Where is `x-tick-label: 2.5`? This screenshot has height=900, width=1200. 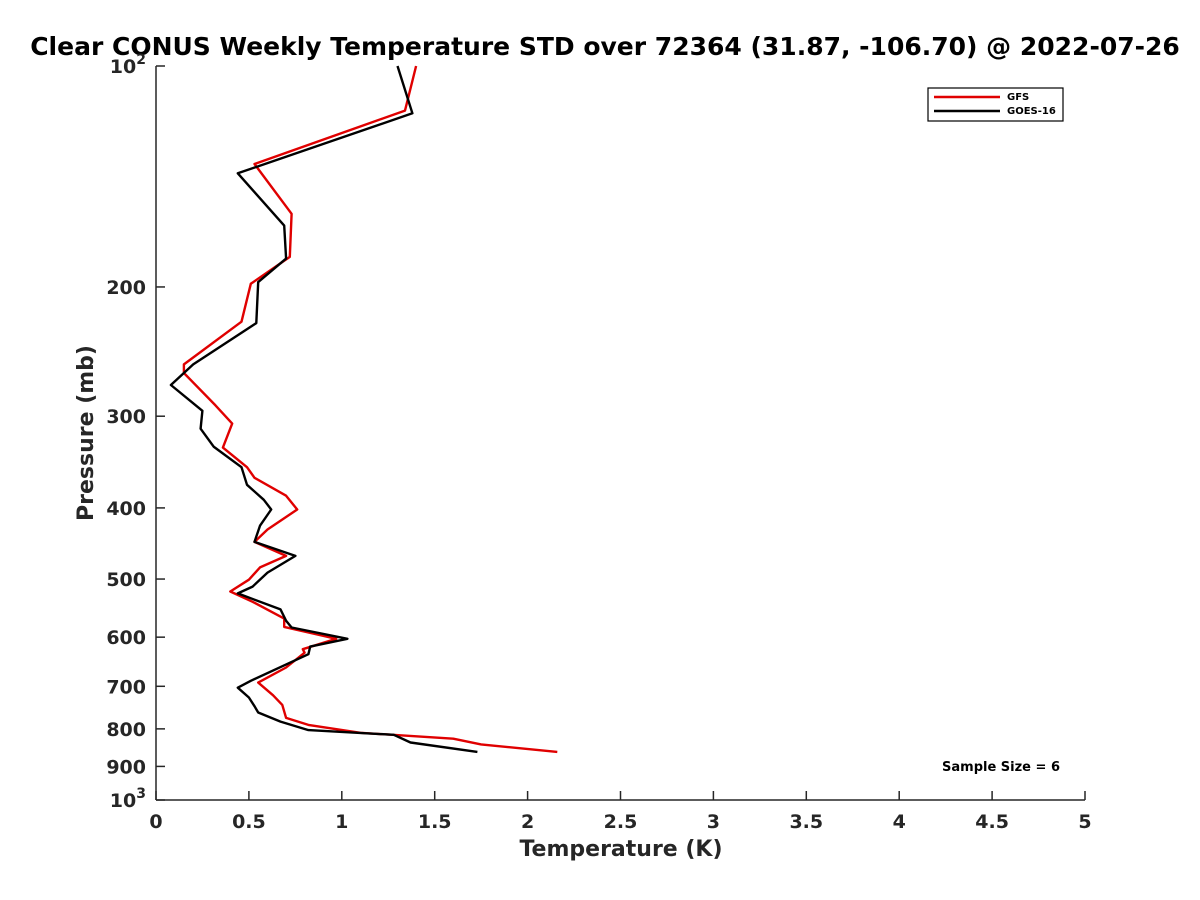
x-tick-label: 2.5 is located at coordinates (621, 822).